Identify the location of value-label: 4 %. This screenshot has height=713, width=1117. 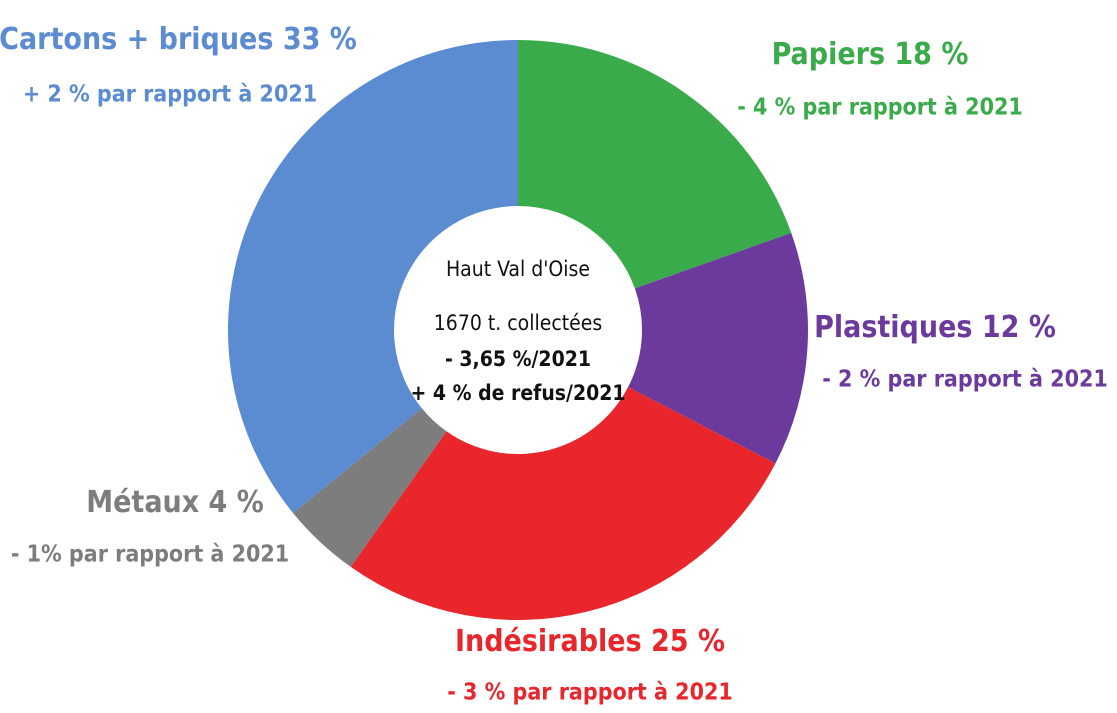
(236, 502).